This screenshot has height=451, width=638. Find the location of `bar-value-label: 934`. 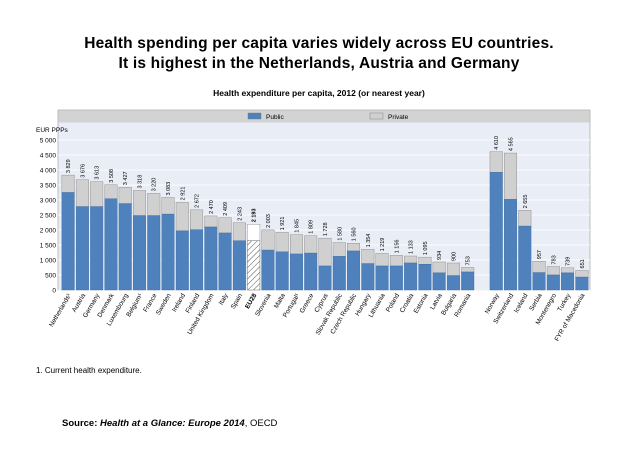

bar-value-label: 934 is located at coordinates (440, 255).